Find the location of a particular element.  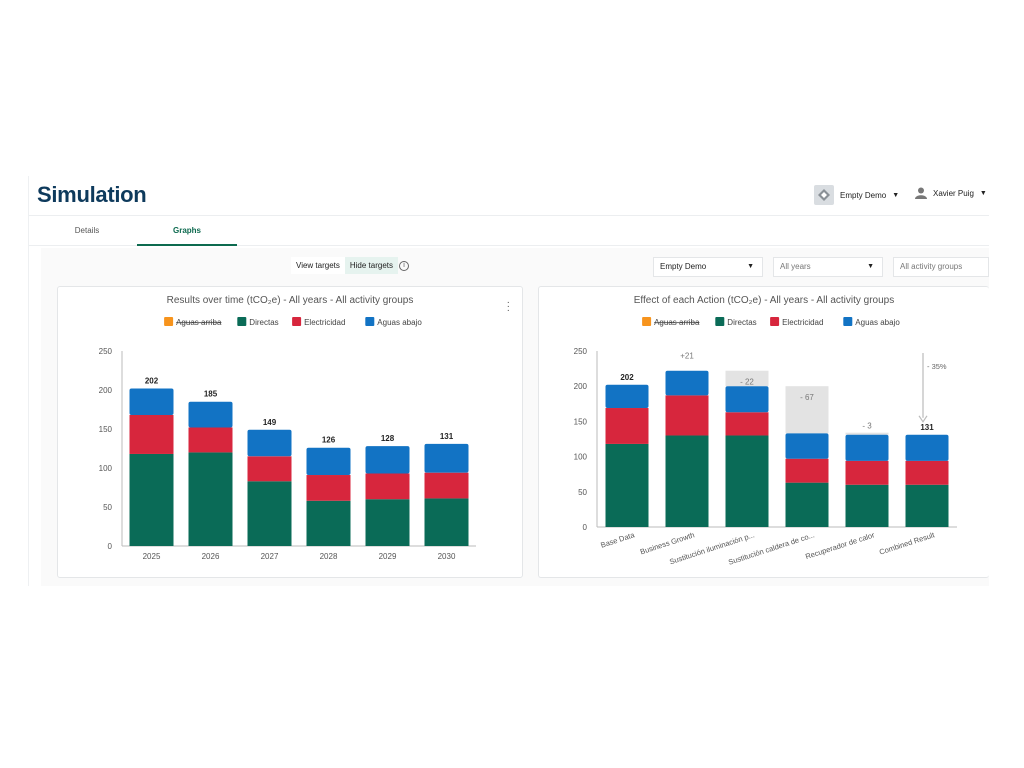

years-select-value: All years is located at coordinates (795, 266).